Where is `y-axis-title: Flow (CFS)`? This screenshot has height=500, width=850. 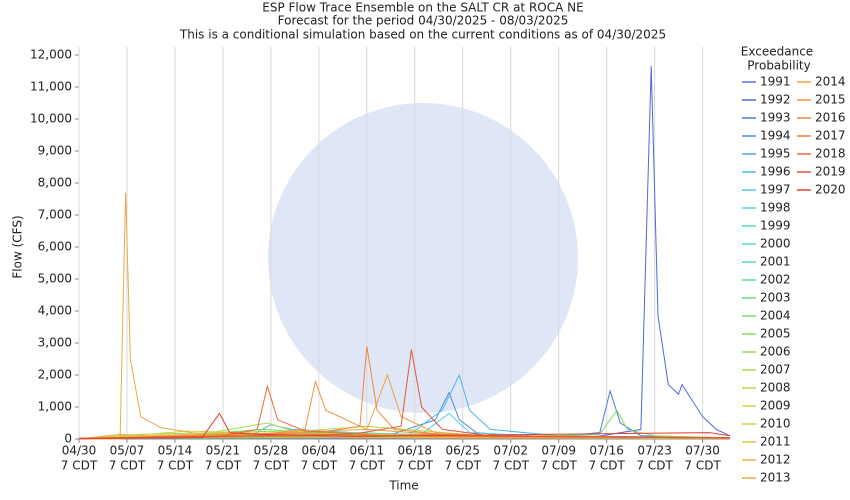
y-axis-title: Flow (CFS) is located at coordinates (18, 246).